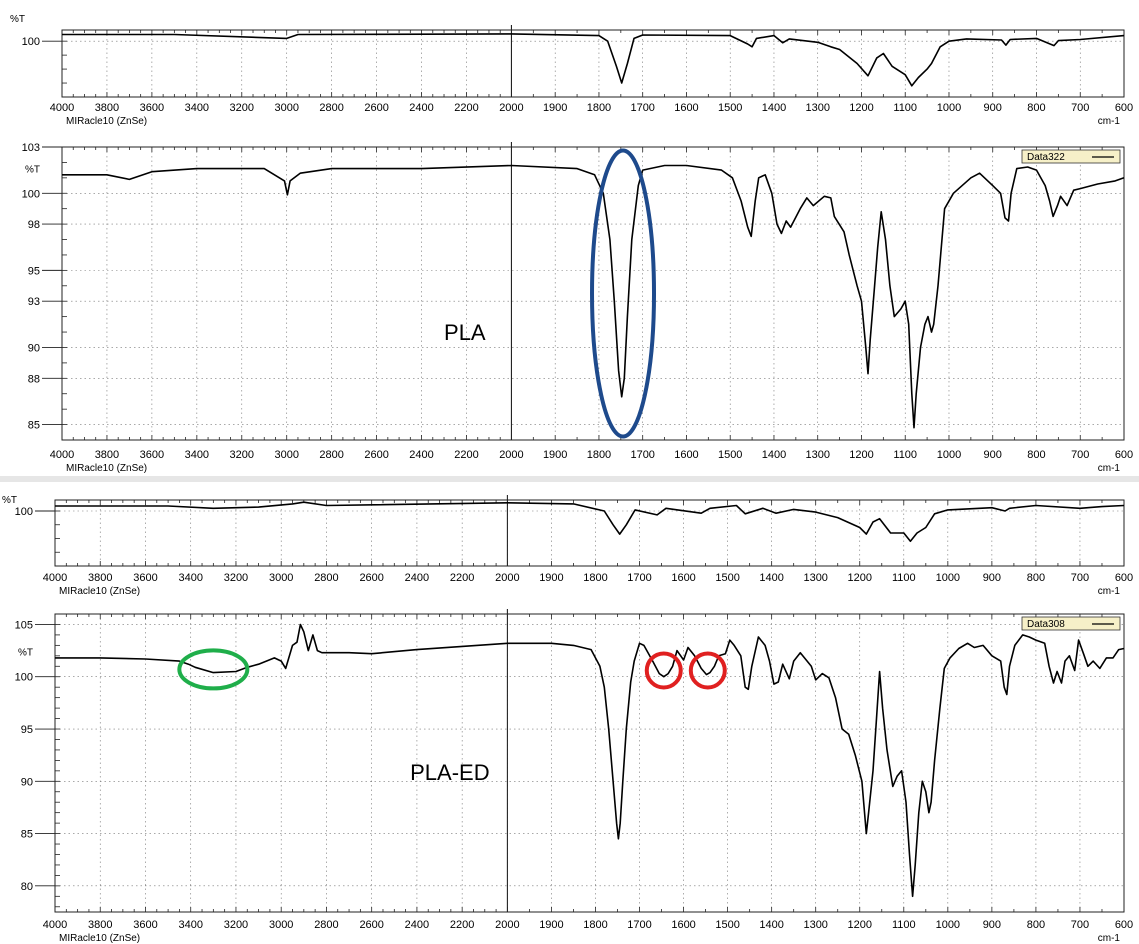  I want to click on panel-separator, so click(569, 479).